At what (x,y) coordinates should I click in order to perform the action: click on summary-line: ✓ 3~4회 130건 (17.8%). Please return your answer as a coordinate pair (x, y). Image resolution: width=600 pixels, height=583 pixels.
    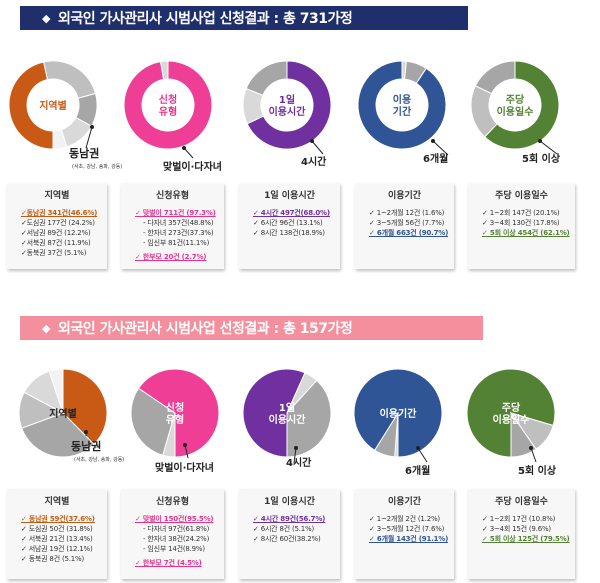
    Looking at the image, I should click on (521, 223).